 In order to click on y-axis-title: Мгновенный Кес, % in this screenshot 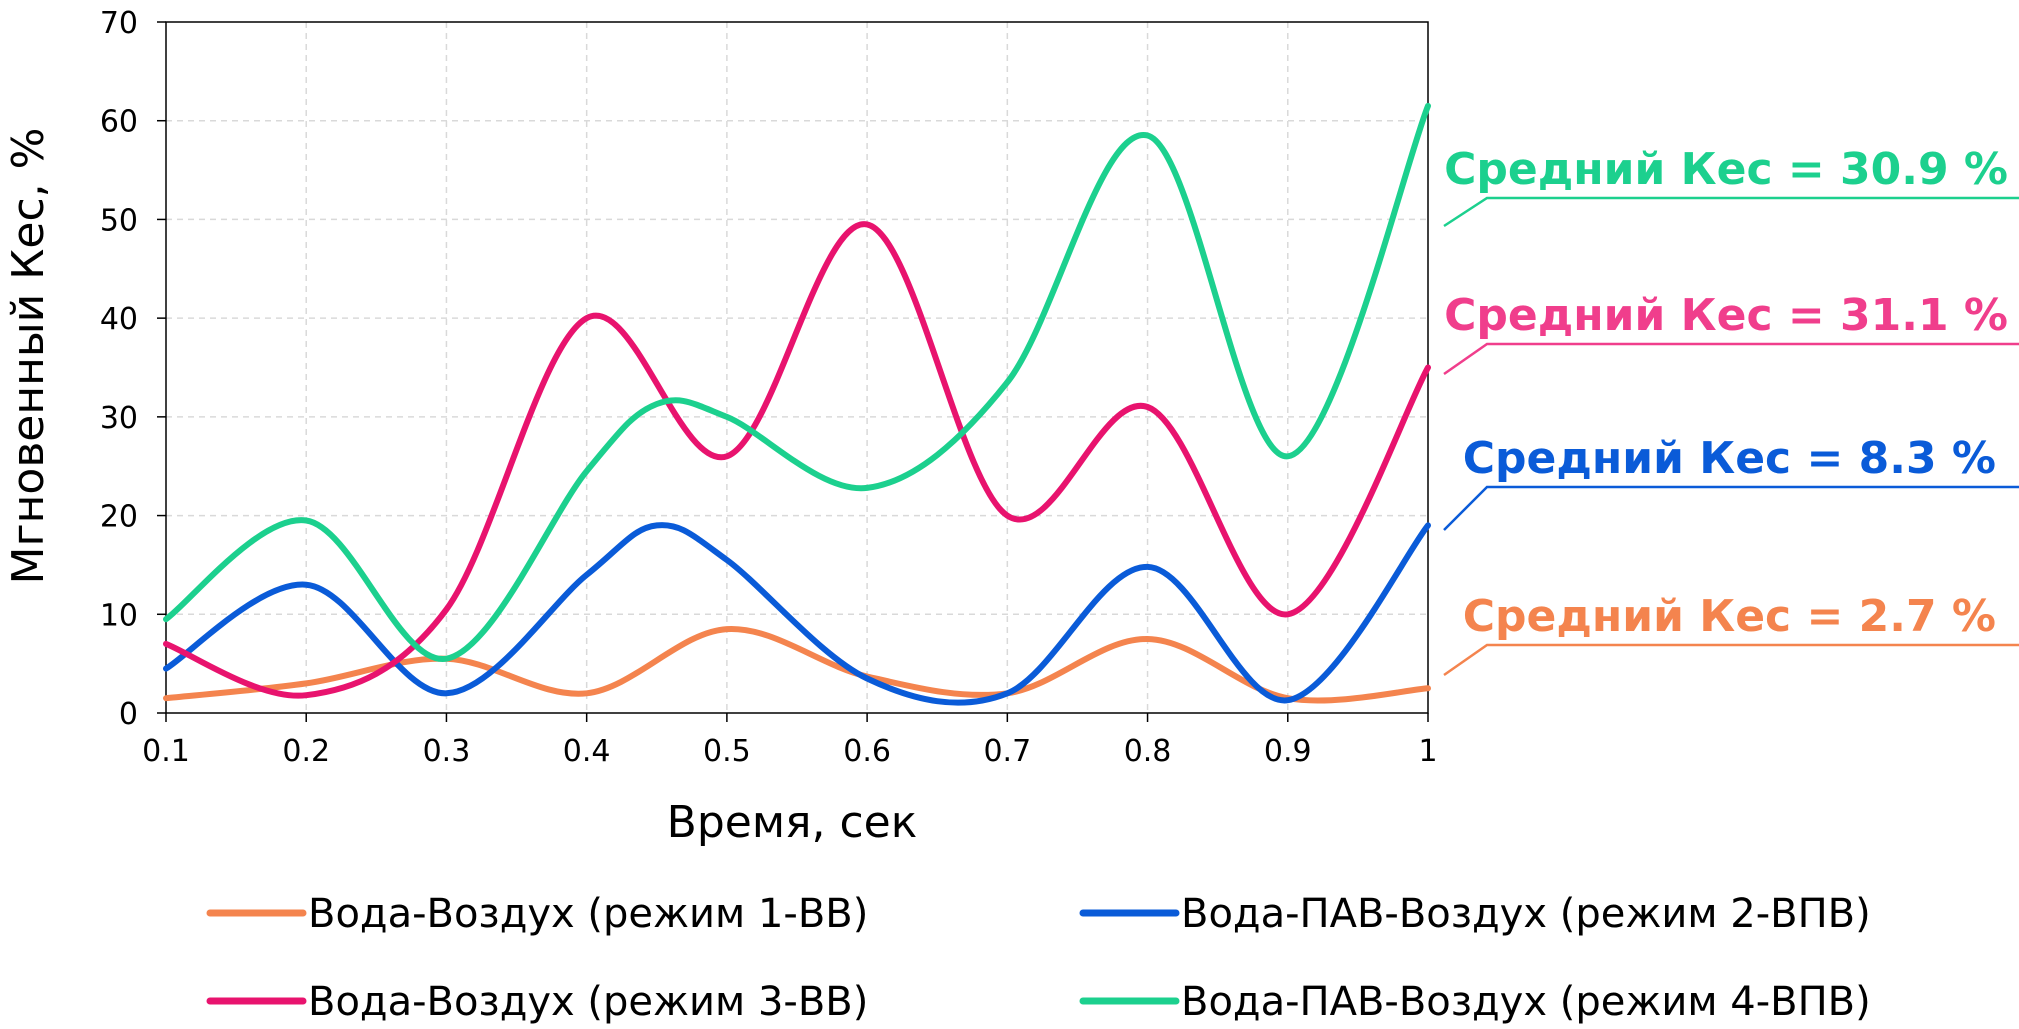, I will do `click(28, 356)`.